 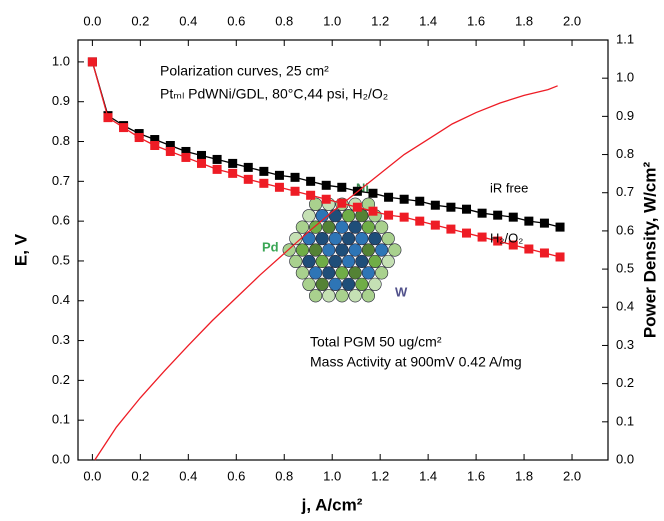 What do you see at coordinates (625, 382) in the screenshot?
I see `y2-tick-label: 0.2` at bounding box center [625, 382].